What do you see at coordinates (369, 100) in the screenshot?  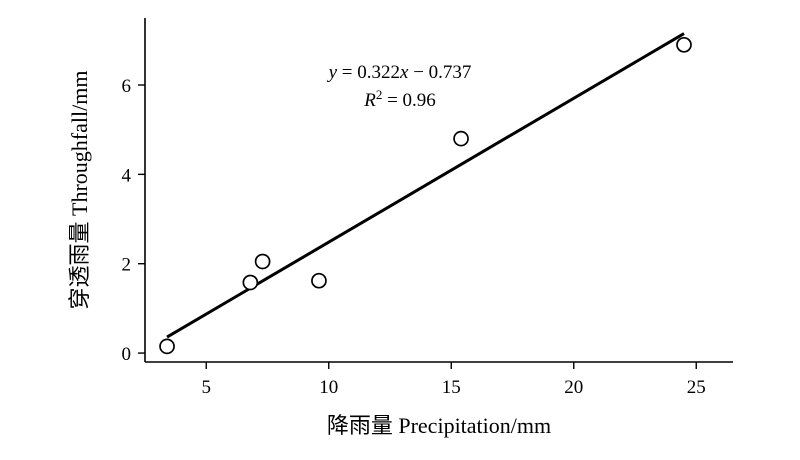 I see `r-squared-symbol: R` at bounding box center [369, 100].